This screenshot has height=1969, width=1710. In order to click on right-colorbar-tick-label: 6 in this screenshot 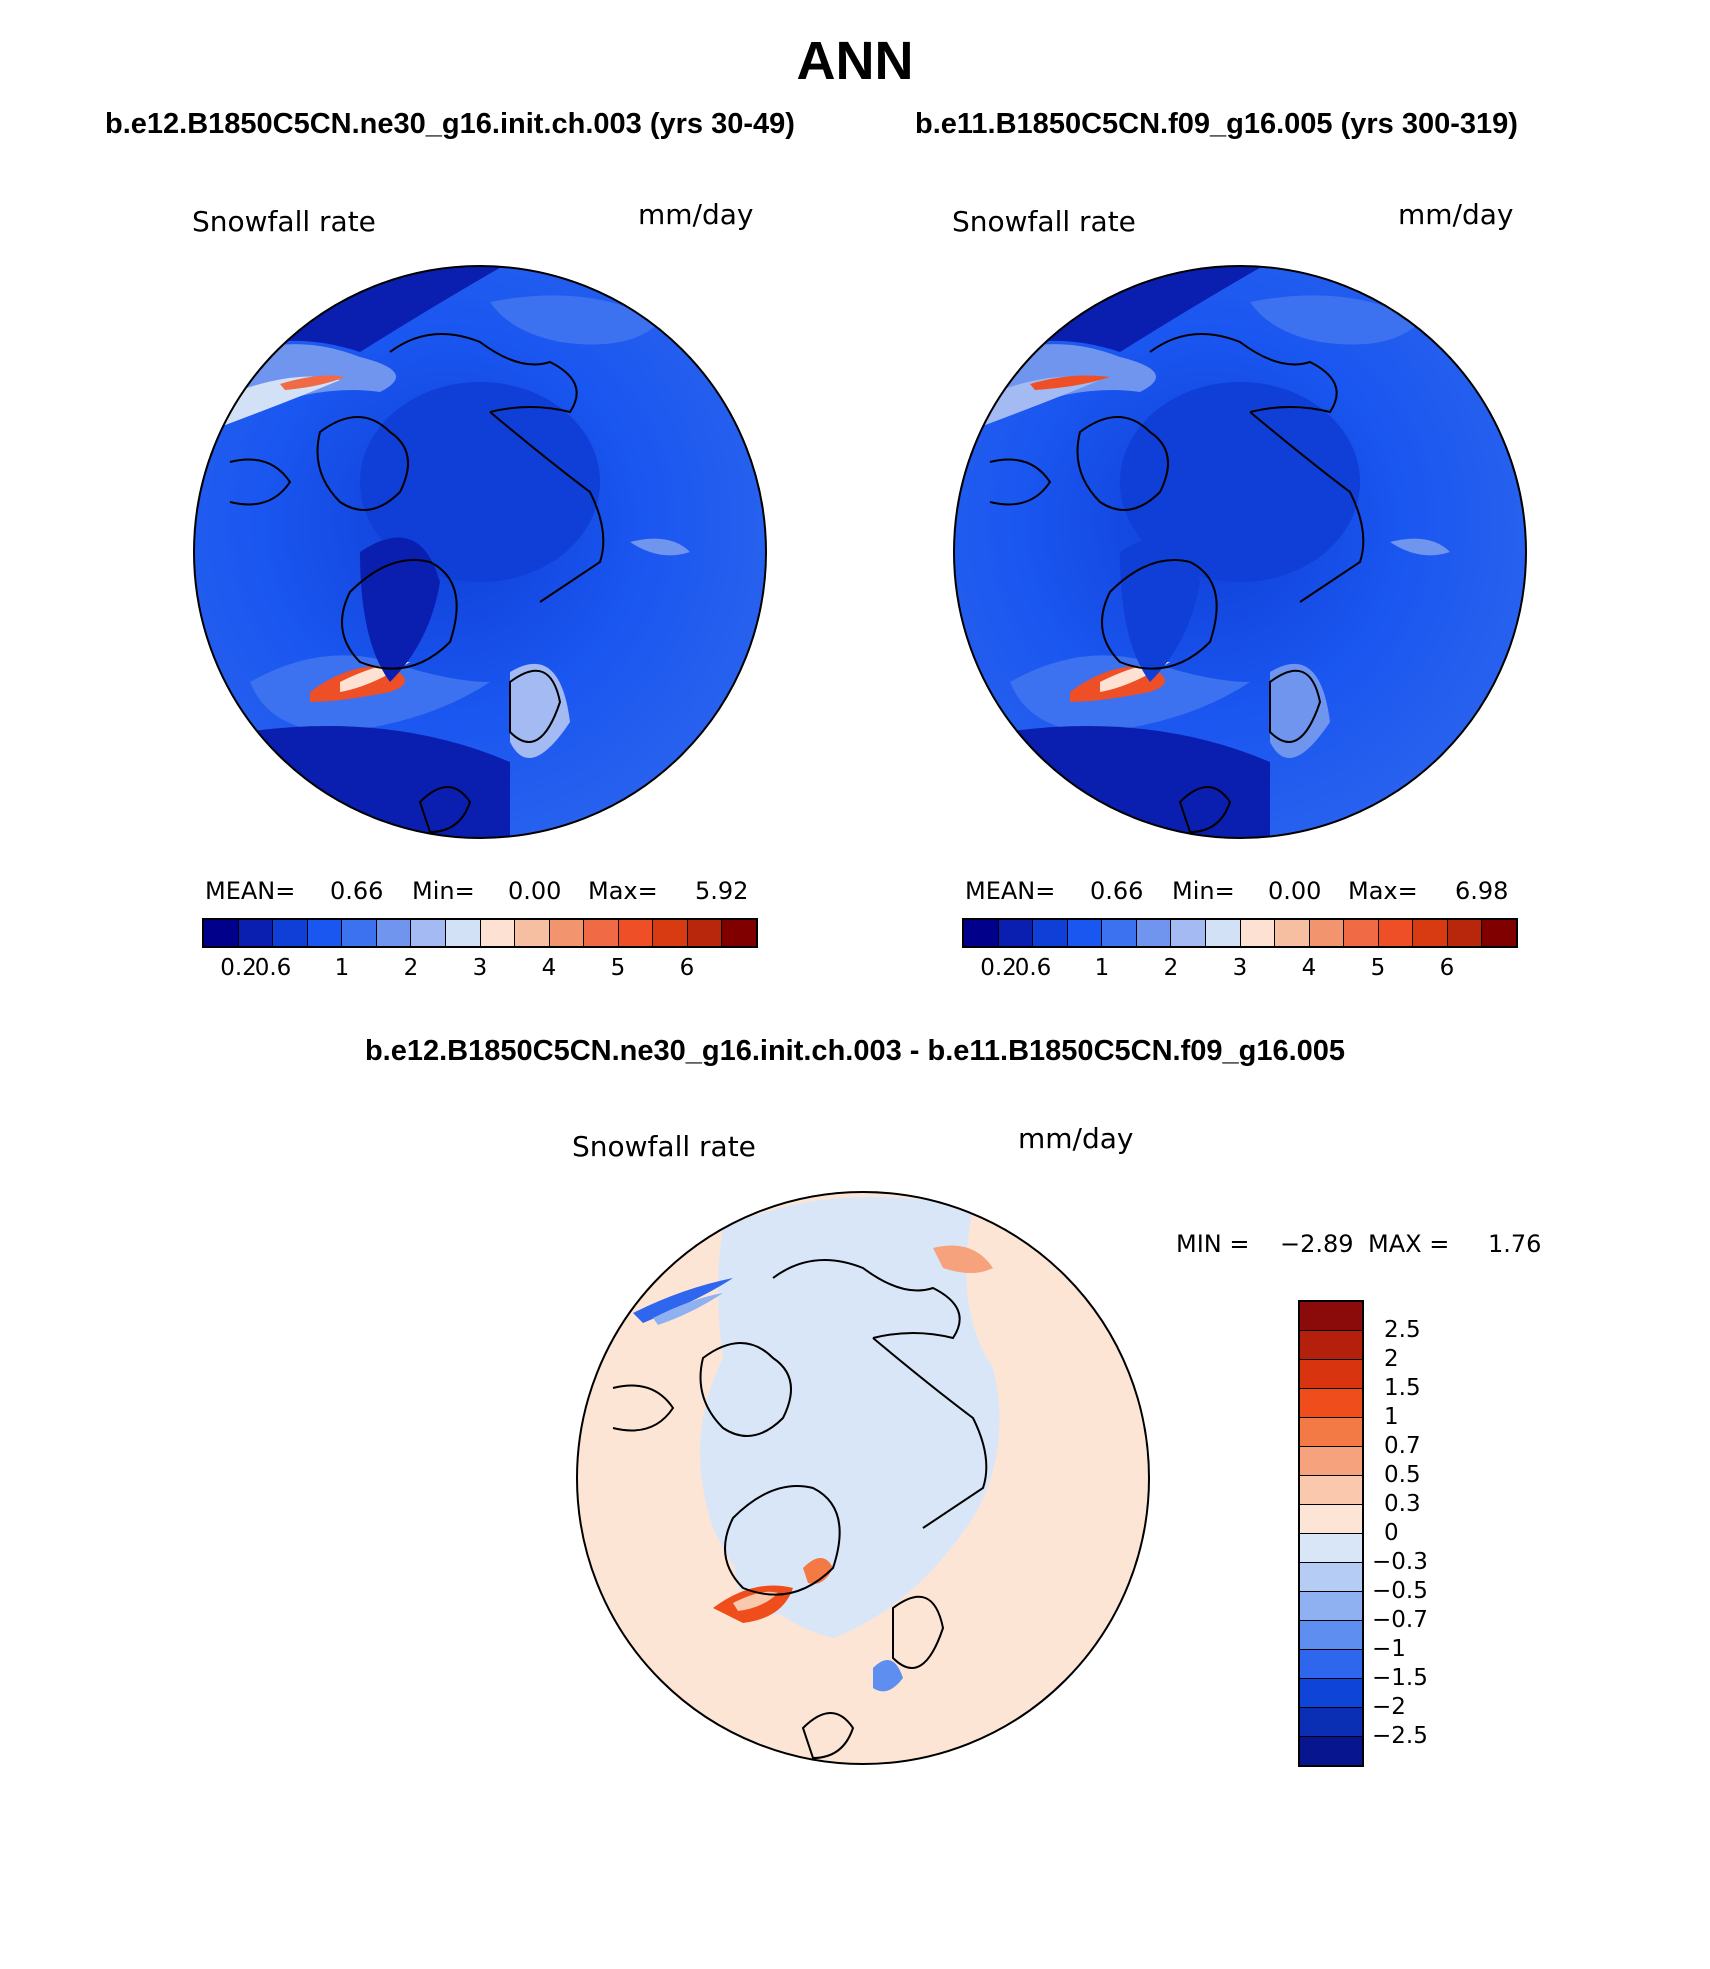, I will do `click(1447, 968)`.